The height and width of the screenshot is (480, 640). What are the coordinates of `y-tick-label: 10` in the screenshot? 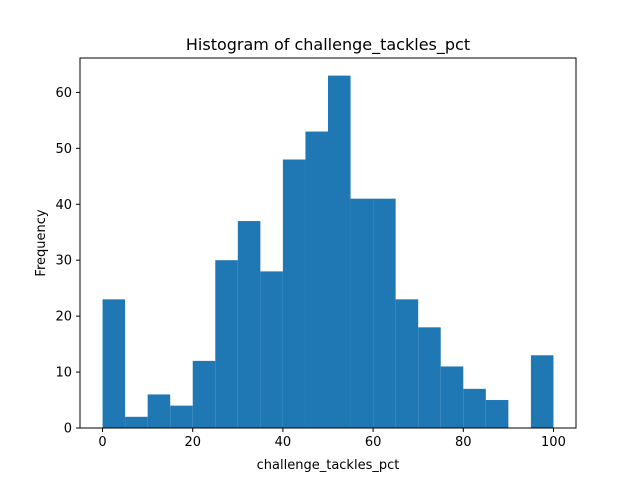 It's located at (63, 373).